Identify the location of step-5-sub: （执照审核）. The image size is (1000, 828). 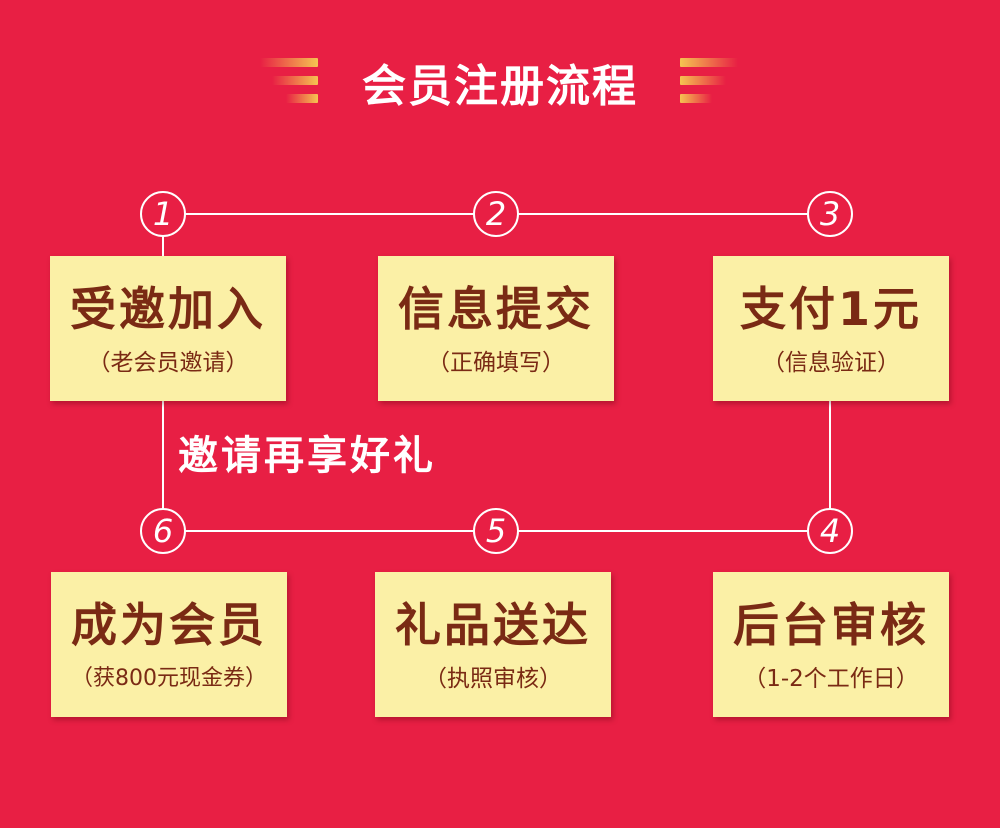
(493, 679).